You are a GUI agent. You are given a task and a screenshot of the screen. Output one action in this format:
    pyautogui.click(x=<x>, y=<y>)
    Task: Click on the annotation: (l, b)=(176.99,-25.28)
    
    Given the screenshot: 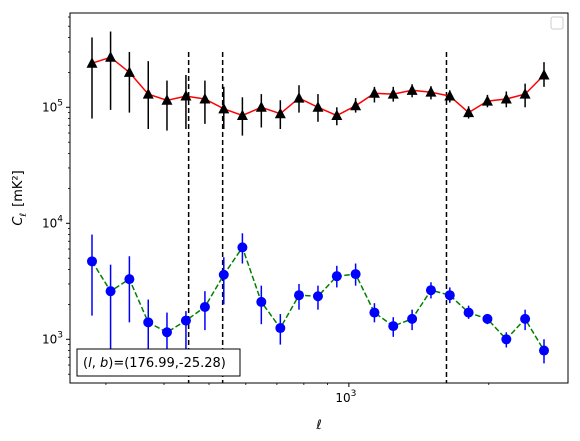 What is the action you would take?
    pyautogui.click(x=158, y=362)
    